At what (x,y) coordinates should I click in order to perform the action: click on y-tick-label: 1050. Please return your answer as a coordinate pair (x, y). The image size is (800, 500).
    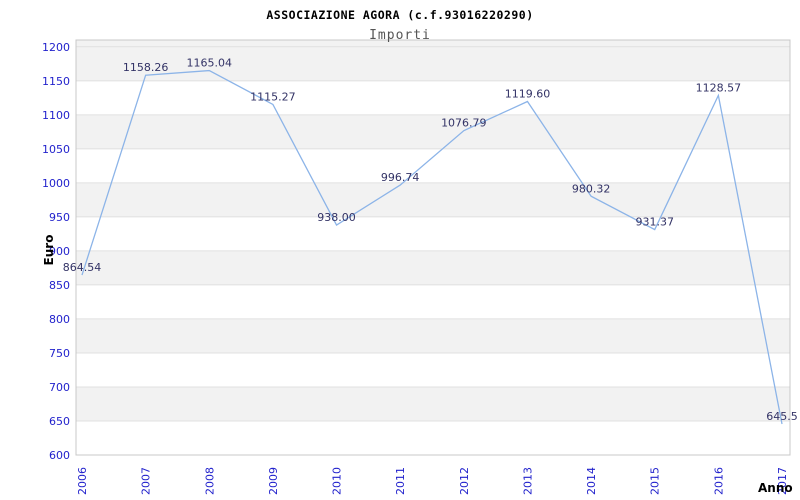
    Looking at the image, I should click on (56, 149).